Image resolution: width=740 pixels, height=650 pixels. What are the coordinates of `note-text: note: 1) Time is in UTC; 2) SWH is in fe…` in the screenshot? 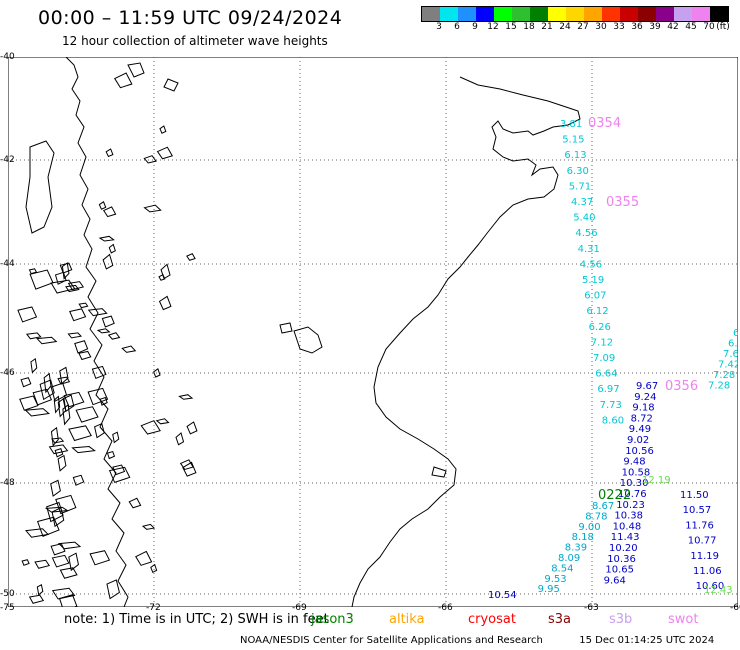 It's located at (196, 619).